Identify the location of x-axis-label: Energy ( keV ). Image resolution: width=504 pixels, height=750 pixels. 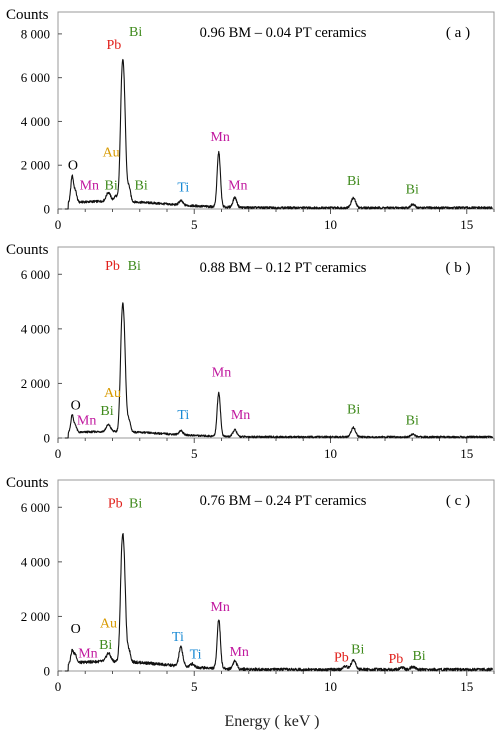
(272, 721).